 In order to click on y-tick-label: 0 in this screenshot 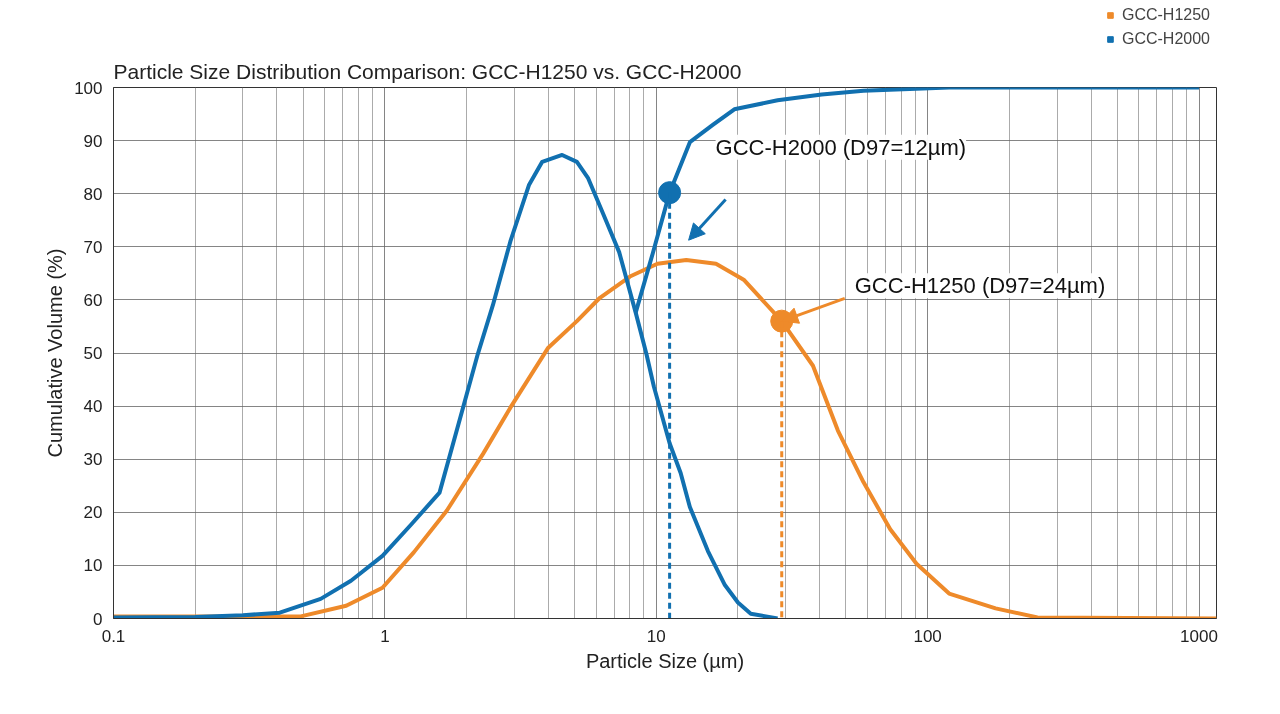, I will do `click(98, 619)`.